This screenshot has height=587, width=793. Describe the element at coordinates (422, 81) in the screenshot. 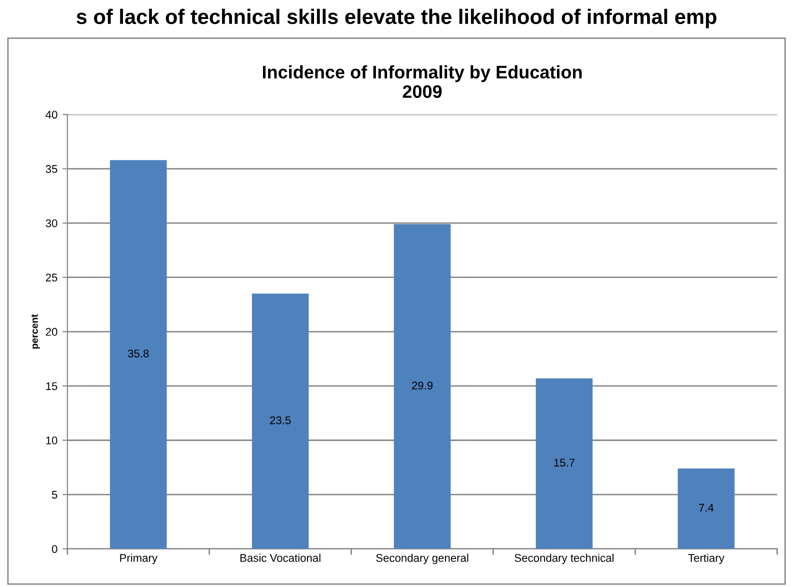

I see `chart-title: Incidence of Informality by Education 2009` at that location.